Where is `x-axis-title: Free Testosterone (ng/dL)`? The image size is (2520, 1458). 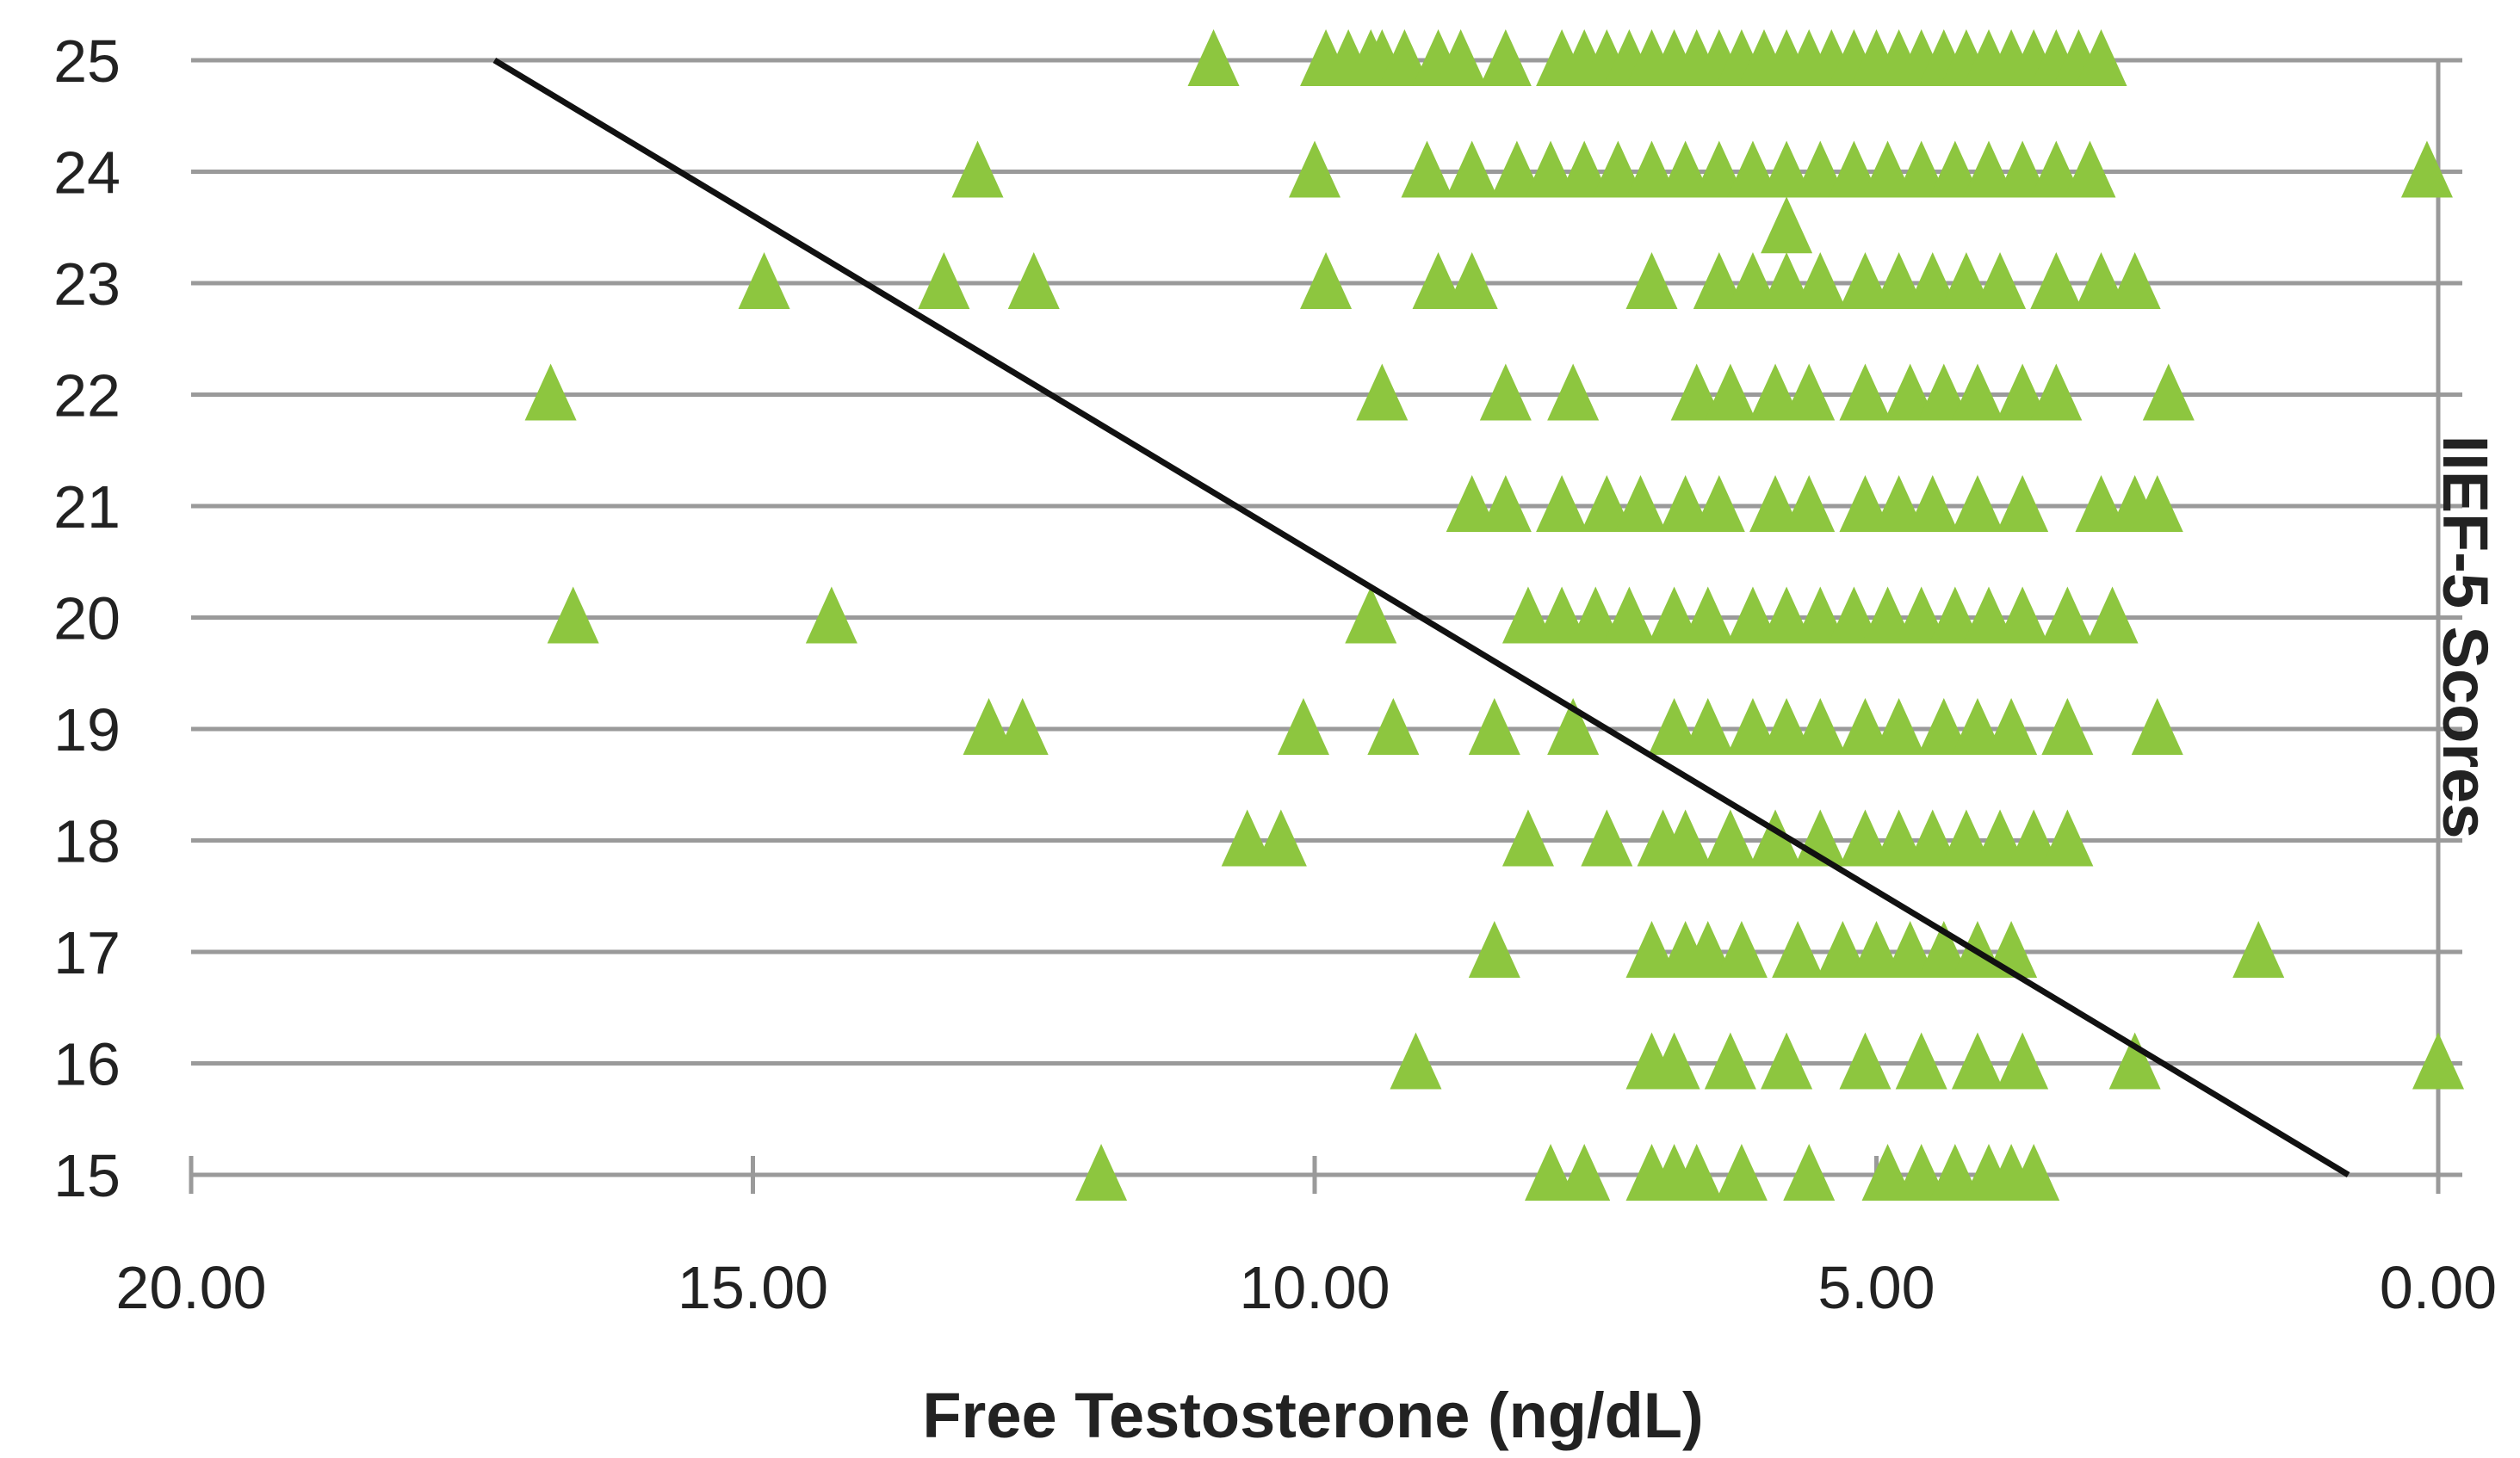
x-axis-title: Free Testosterone (ng/dL) is located at coordinates (1312, 1415).